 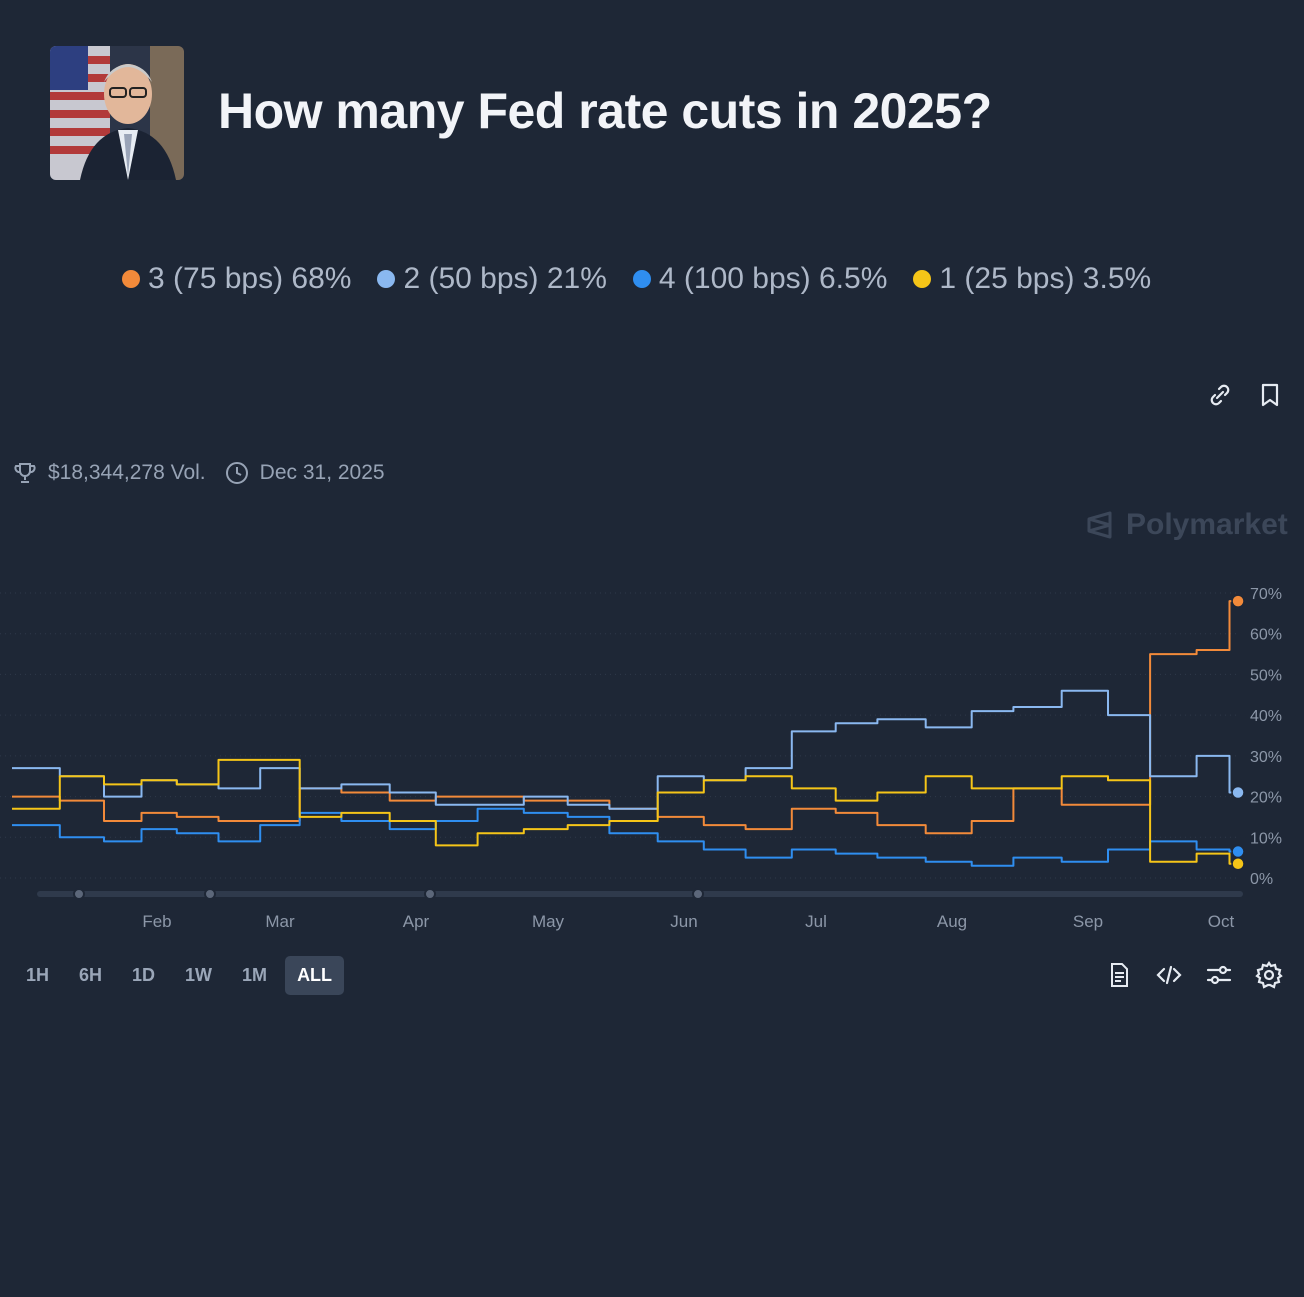 I want to click on x-tick-label: Feb, so click(x=156, y=921).